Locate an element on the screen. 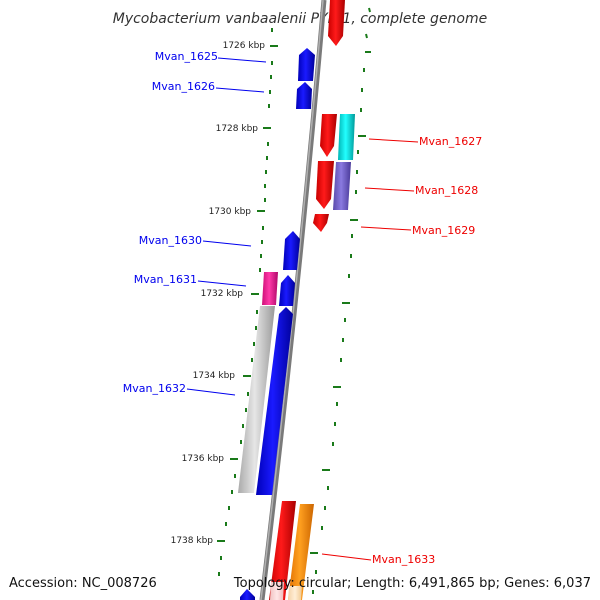  forward-strand-track is located at coordinates (276, 324).